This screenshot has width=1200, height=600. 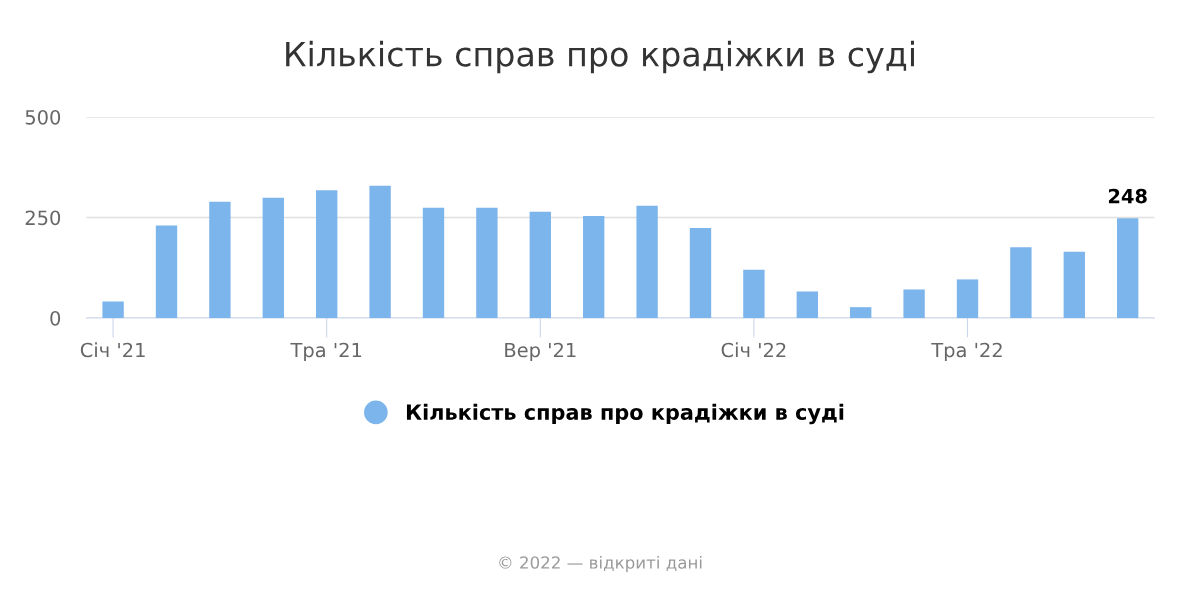 I want to click on x-tick-label: Тра '21, so click(x=326, y=352).